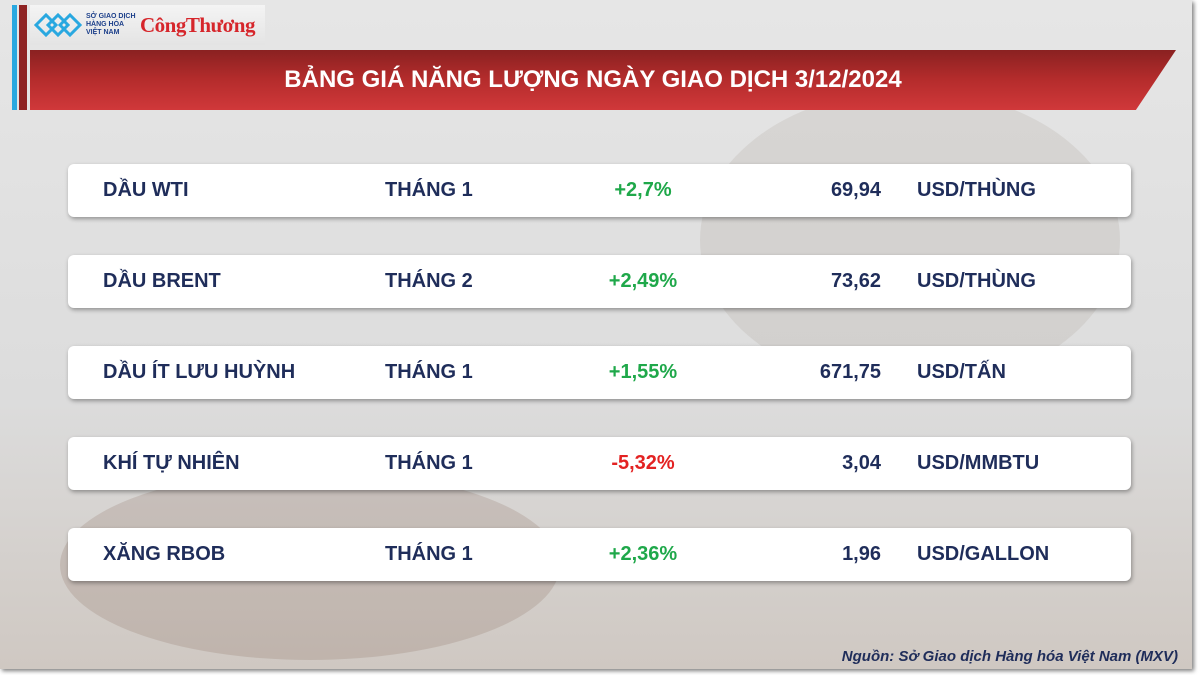  Describe the element at coordinates (599, 281) in the screenshot. I see `price-row: DẦU BRENT THÁNG 2 +2,49% 73,62 USD/THÙNG` at that location.